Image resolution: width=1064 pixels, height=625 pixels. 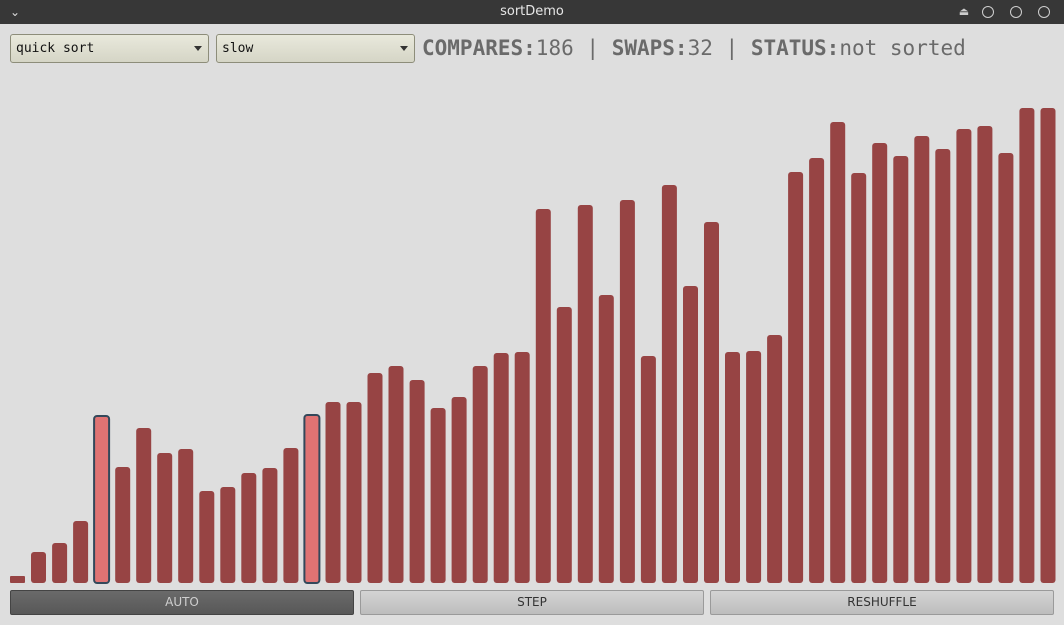 What do you see at coordinates (479, 48) in the screenshot?
I see `compares-label: COMPARES:` at bounding box center [479, 48].